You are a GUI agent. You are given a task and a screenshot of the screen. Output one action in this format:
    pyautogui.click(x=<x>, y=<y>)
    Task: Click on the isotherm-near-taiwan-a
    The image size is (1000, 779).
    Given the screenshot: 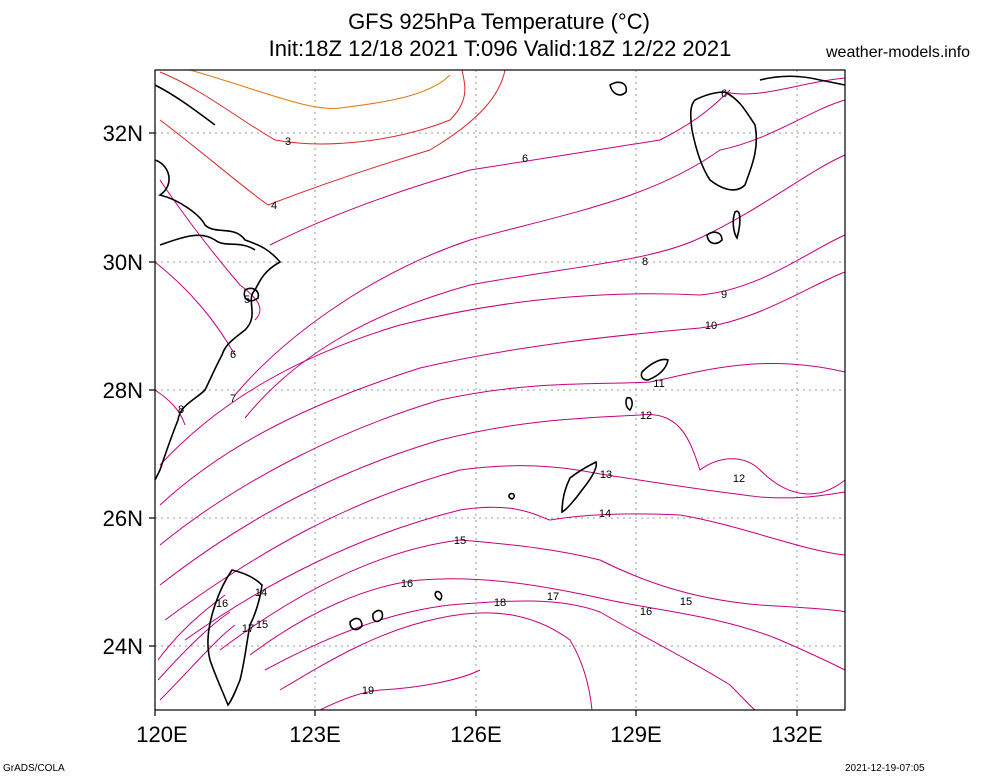 What is the action you would take?
    pyautogui.click(x=191, y=627)
    